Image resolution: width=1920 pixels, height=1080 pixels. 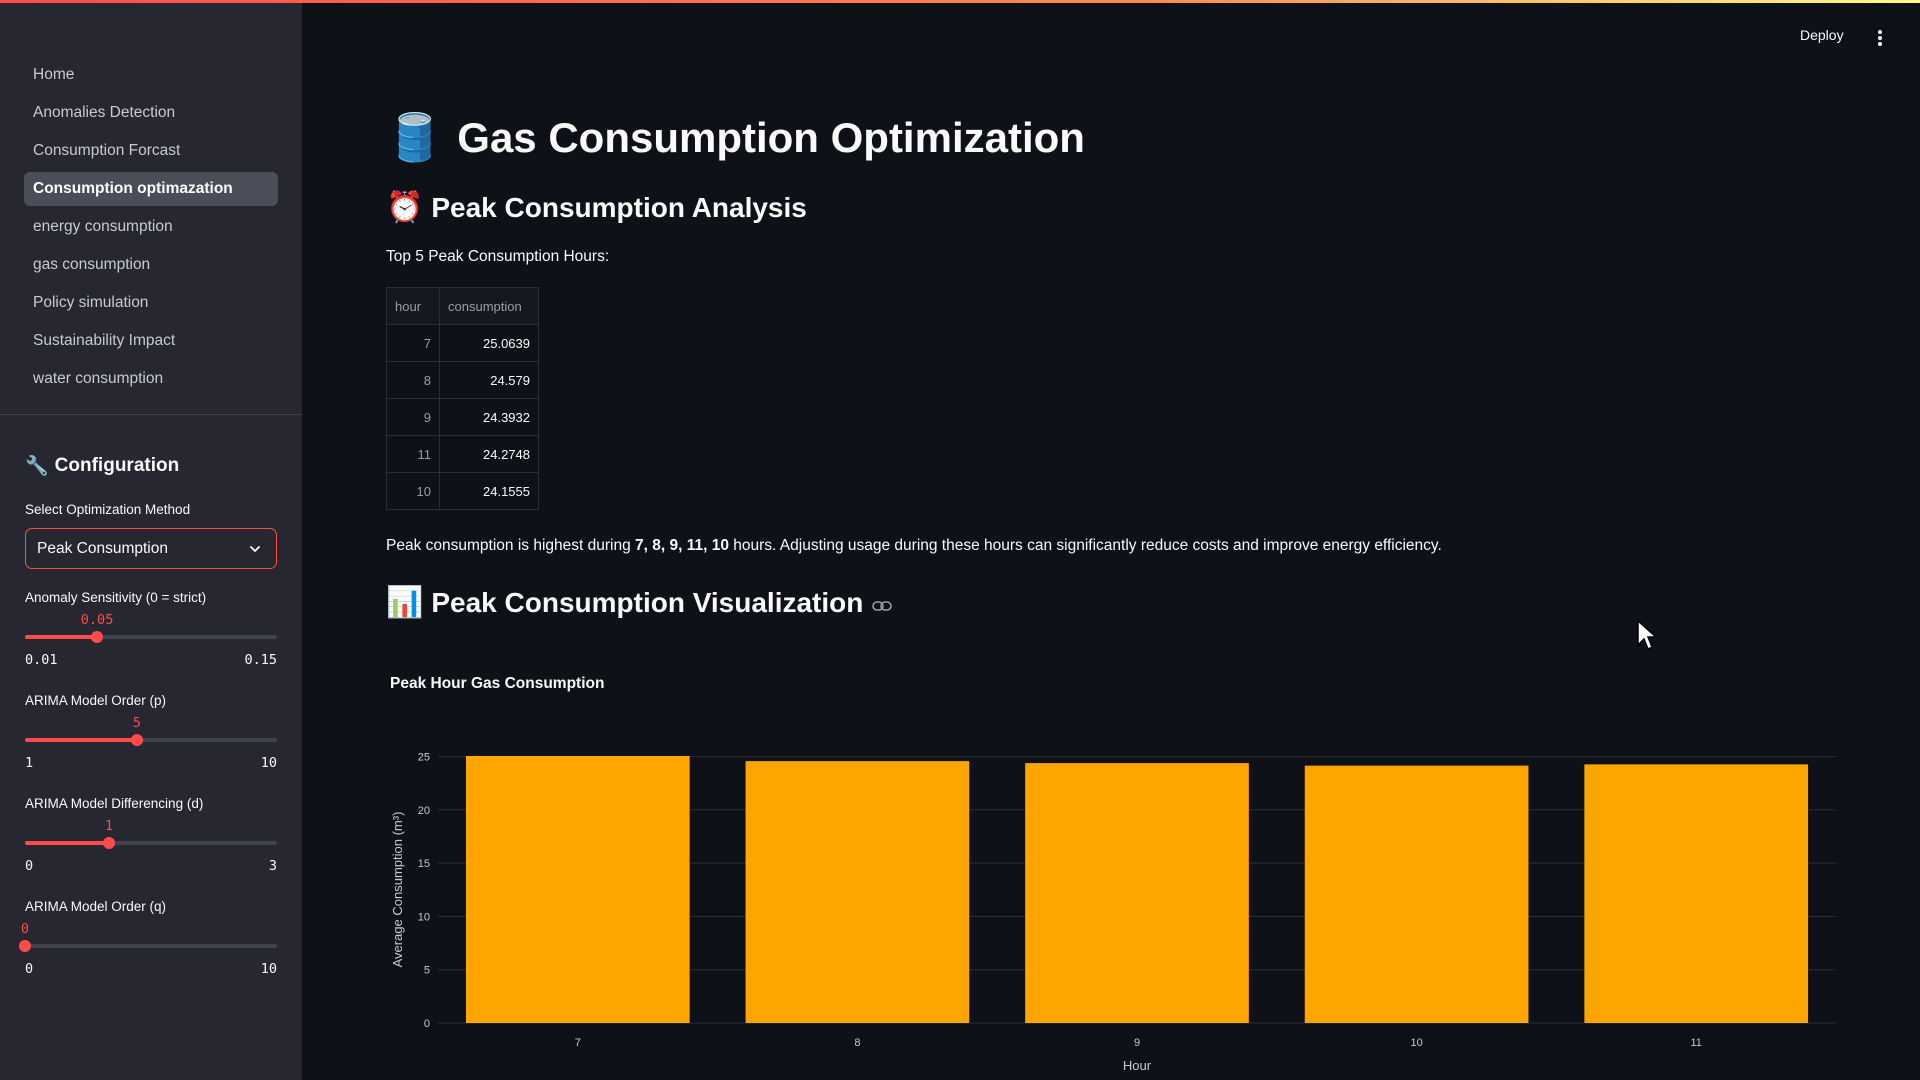 What do you see at coordinates (882, 606) in the screenshot?
I see `link-icon` at bounding box center [882, 606].